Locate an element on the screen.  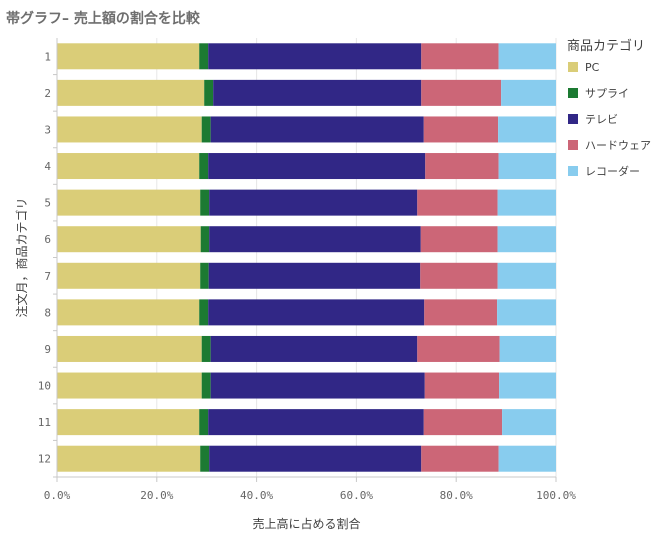
y-axis-title: 注文月，商品カテゴリ is located at coordinates (21, 257).